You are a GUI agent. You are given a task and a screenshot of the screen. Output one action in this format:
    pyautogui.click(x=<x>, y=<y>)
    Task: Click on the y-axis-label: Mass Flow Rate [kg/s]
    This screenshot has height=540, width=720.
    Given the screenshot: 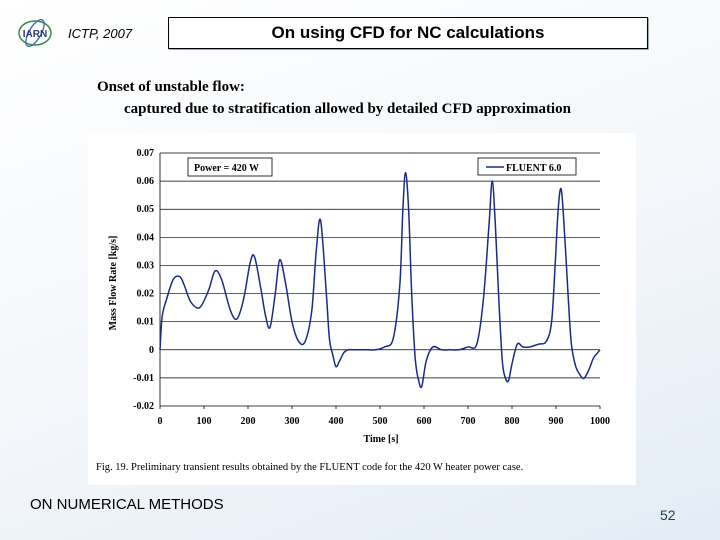 What is the action you would take?
    pyautogui.click(x=113, y=283)
    